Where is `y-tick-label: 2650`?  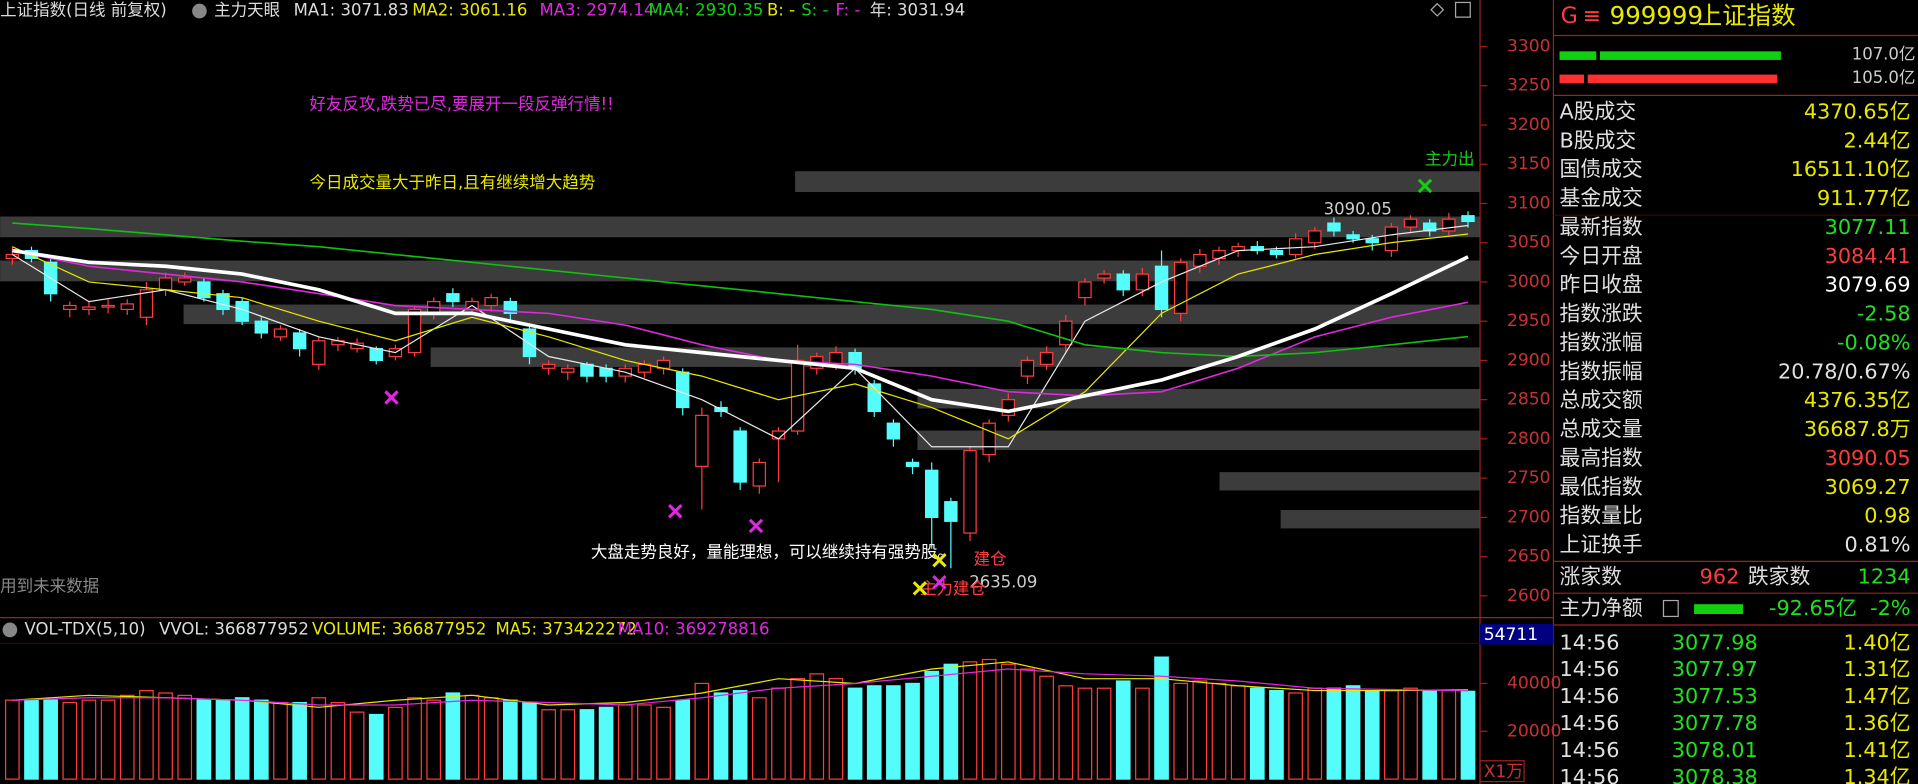 y-tick-label: 2650 is located at coordinates (1529, 557).